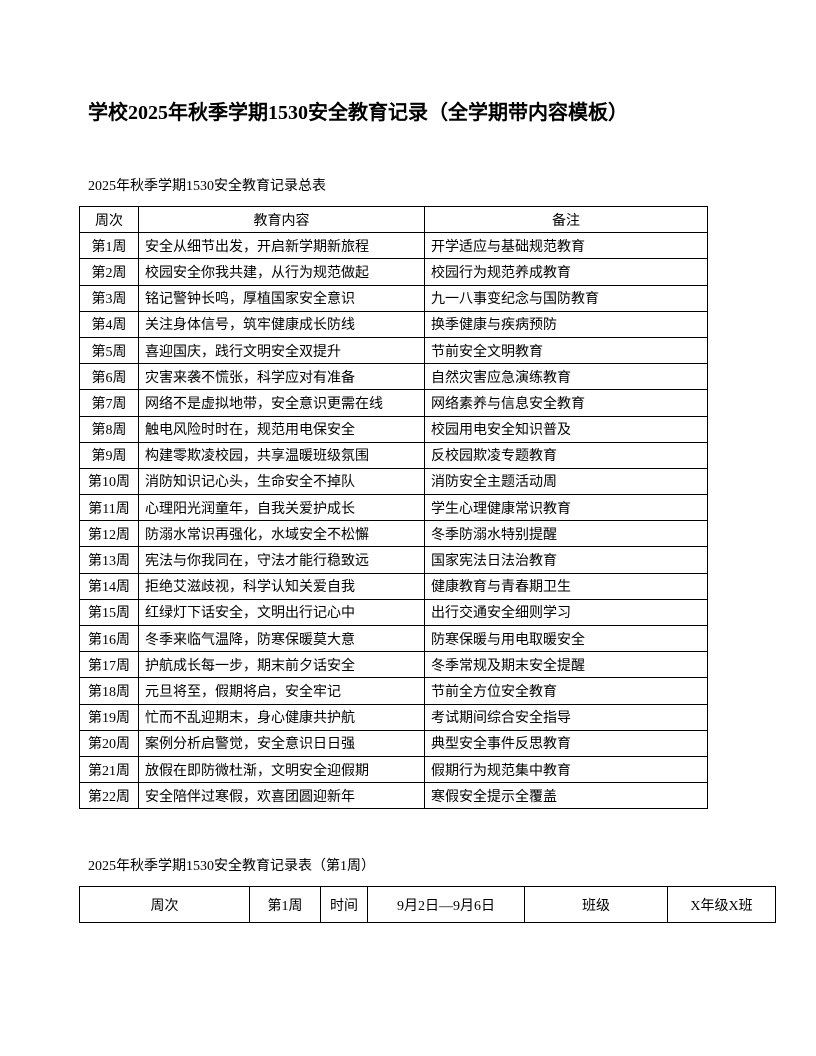 This screenshot has width=816, height=1056. What do you see at coordinates (281, 455) in the screenshot?
I see `content-cell: 构建零欺凌校园，共享温暖班级氛围` at bounding box center [281, 455].